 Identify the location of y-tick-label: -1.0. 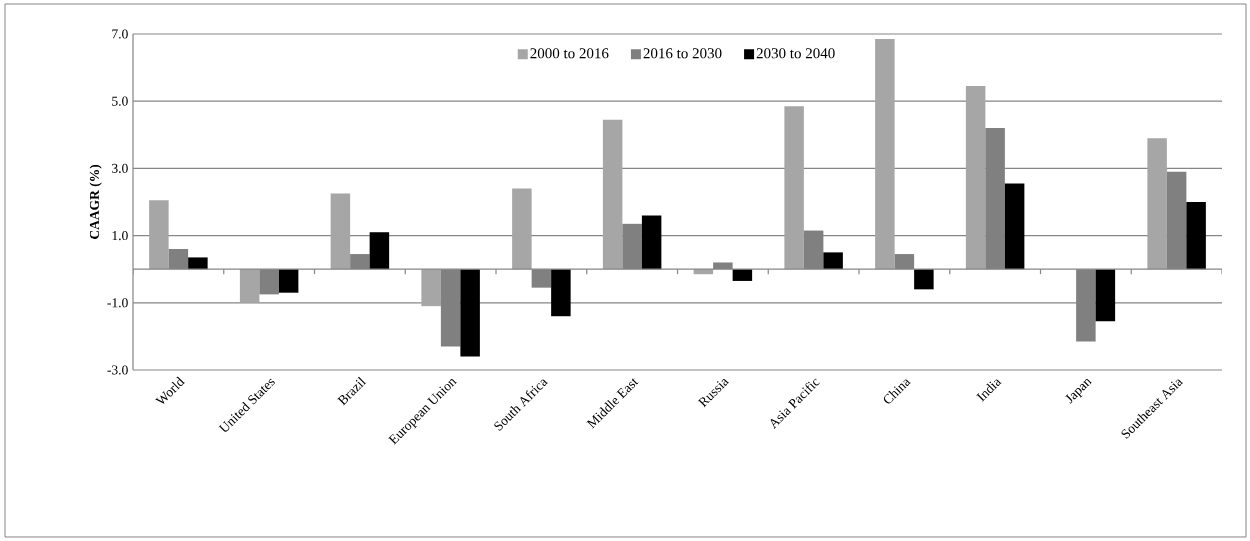
(117, 303).